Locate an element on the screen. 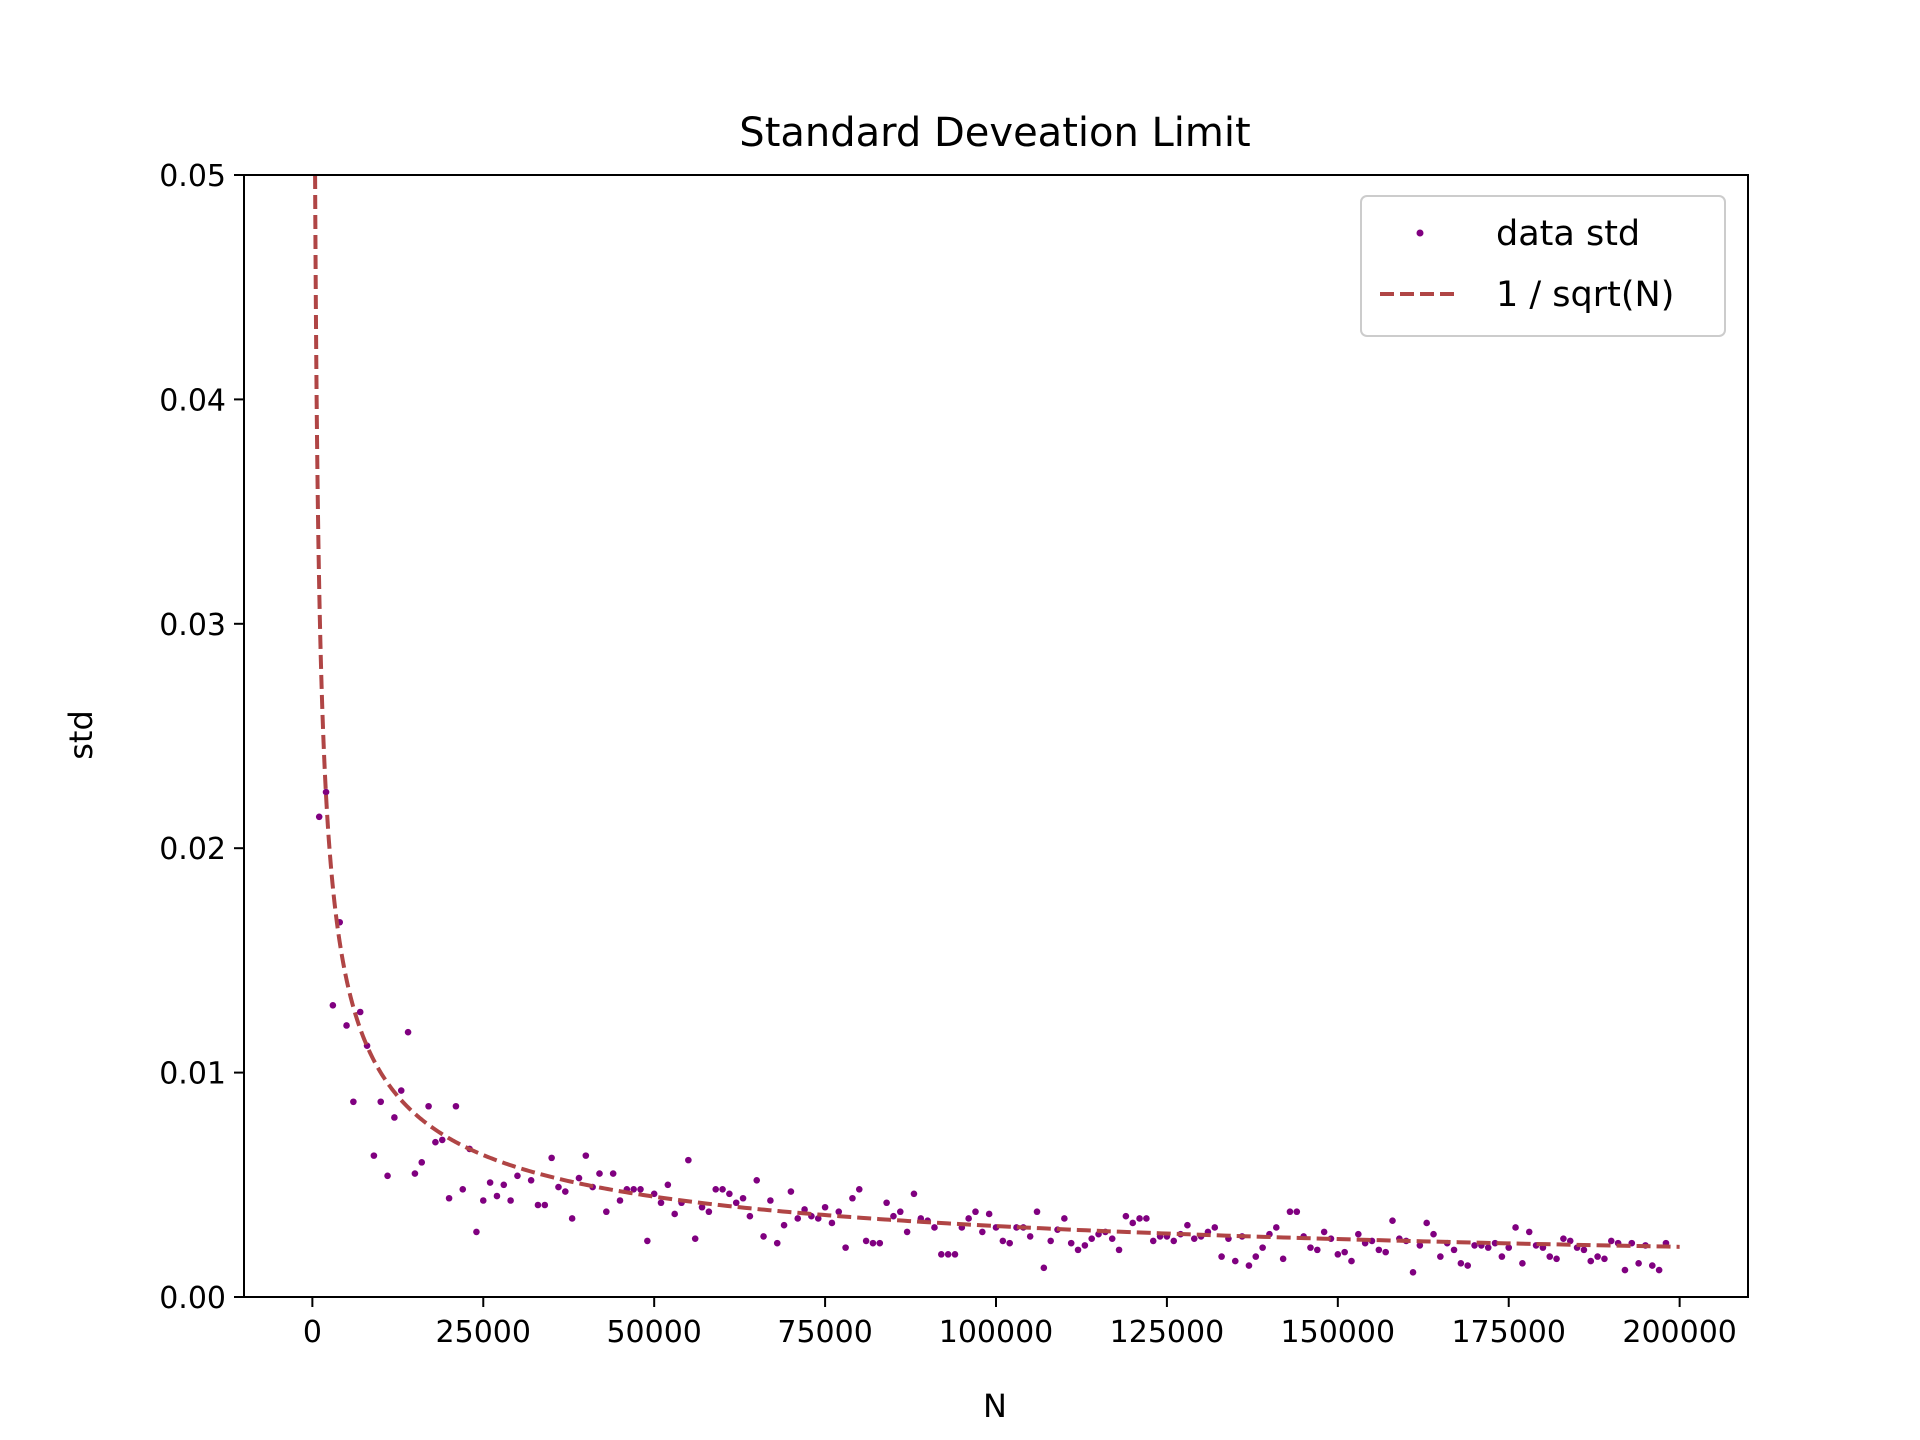 Image resolution: width=1920 pixels, height=1440 pixels. y-tick-label: 0.02 is located at coordinates (192, 849).